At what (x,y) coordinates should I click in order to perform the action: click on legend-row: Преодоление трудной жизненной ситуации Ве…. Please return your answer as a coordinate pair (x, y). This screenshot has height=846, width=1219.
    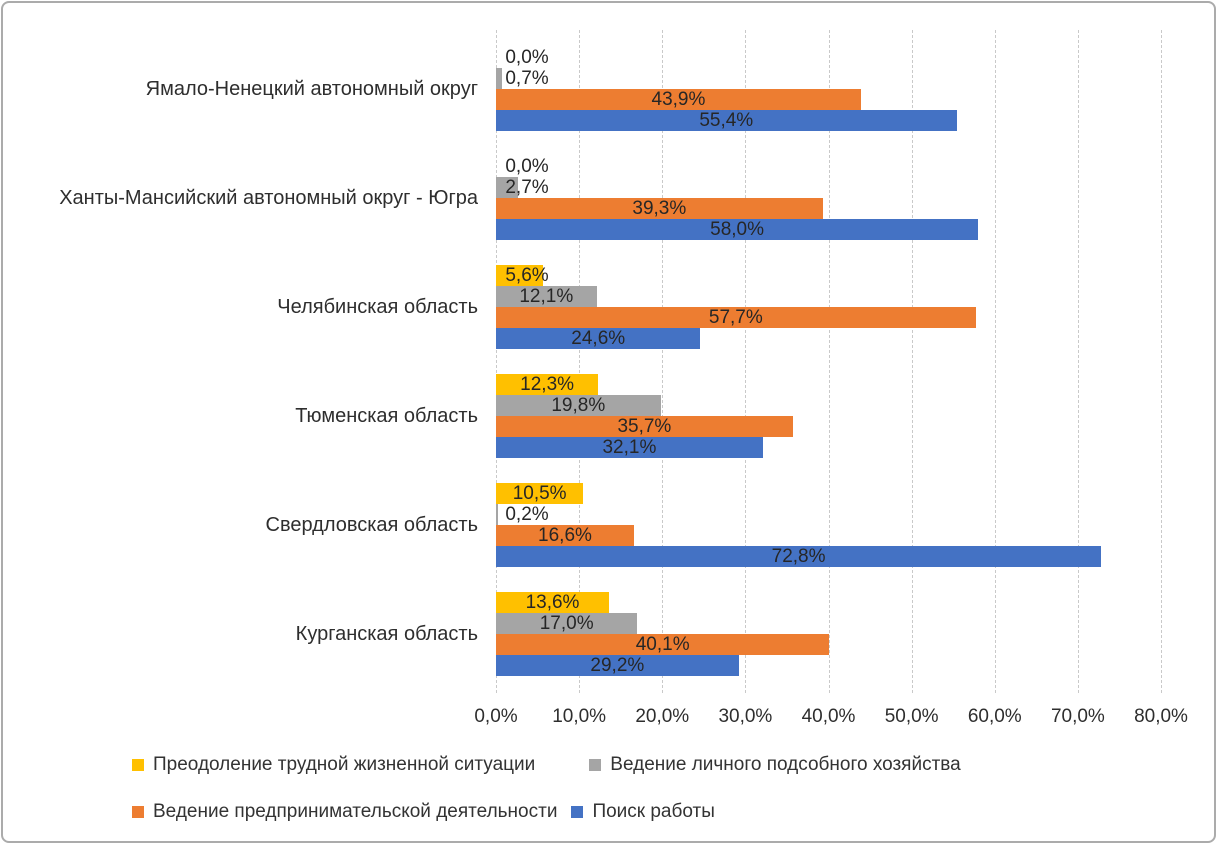
    Looking at the image, I should click on (652, 765).